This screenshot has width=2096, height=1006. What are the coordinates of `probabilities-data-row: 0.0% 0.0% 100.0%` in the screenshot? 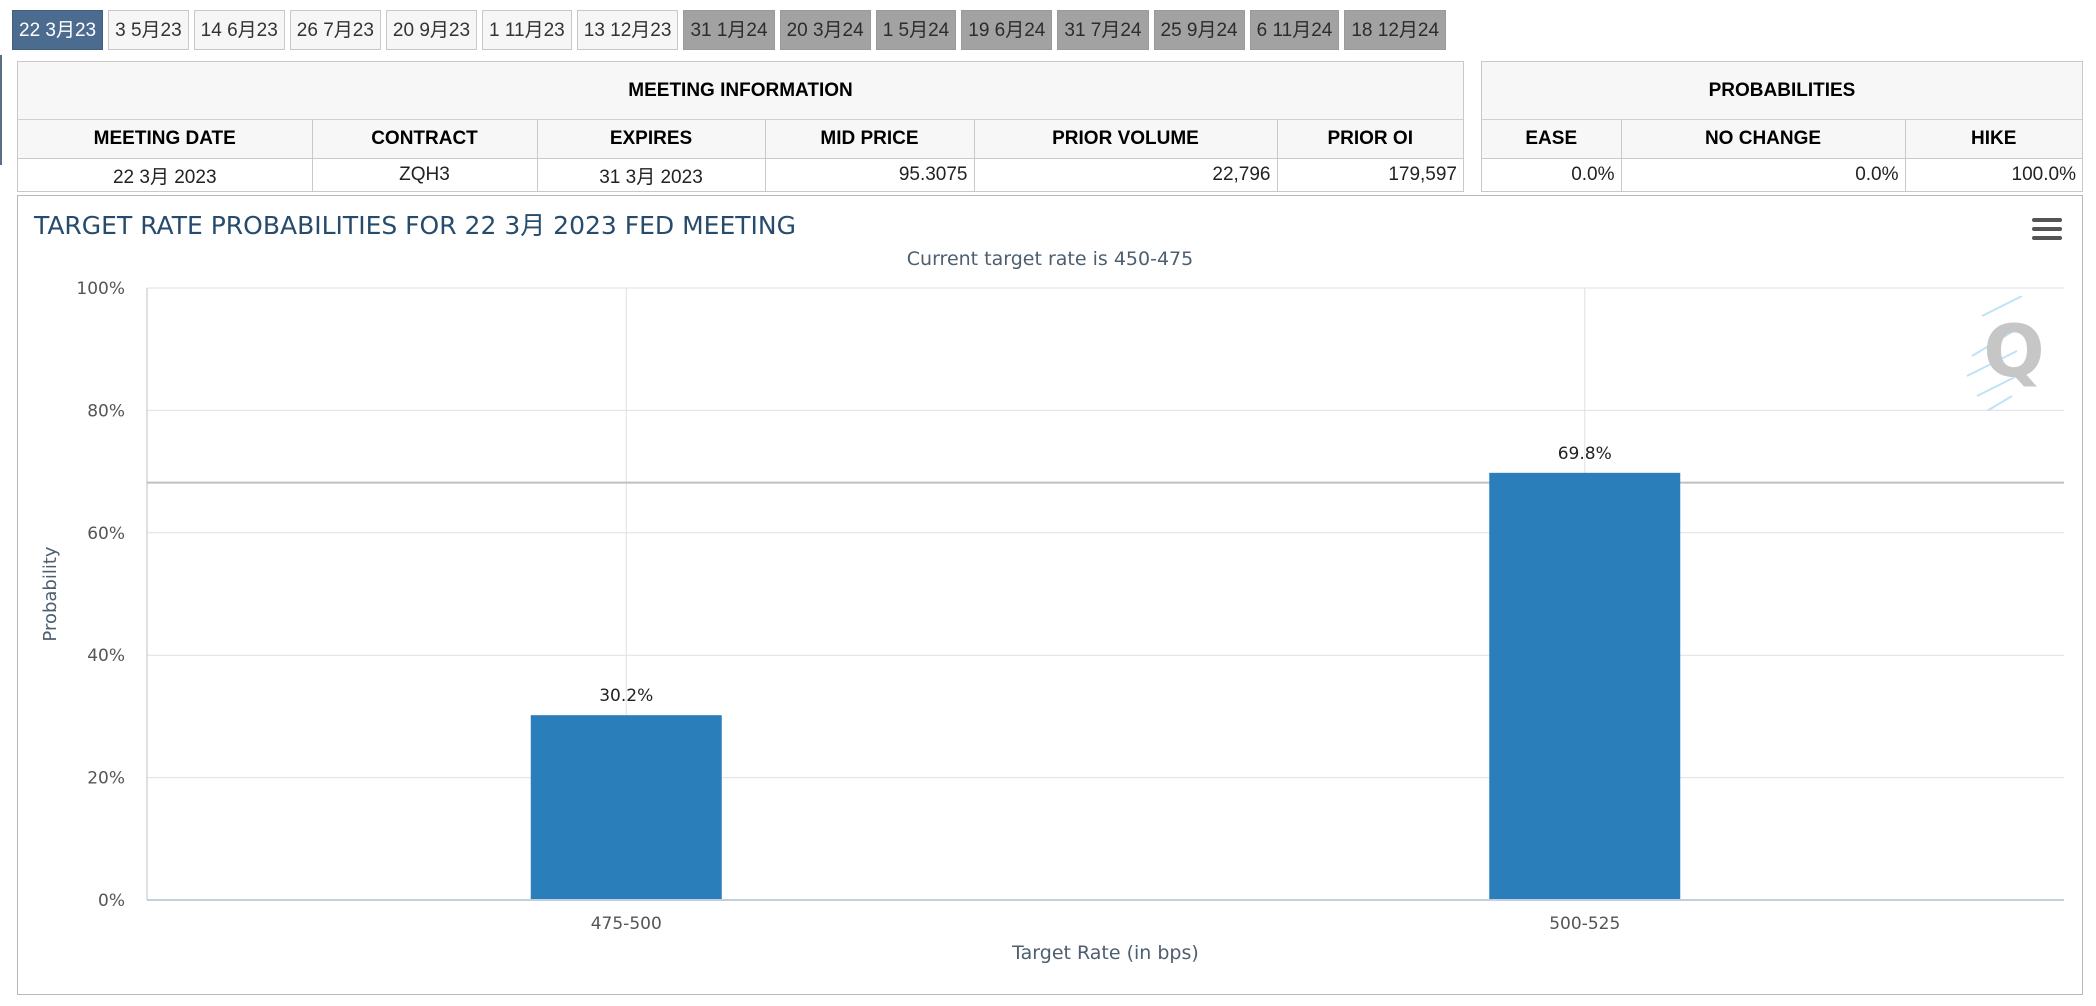 It's located at (1782, 174).